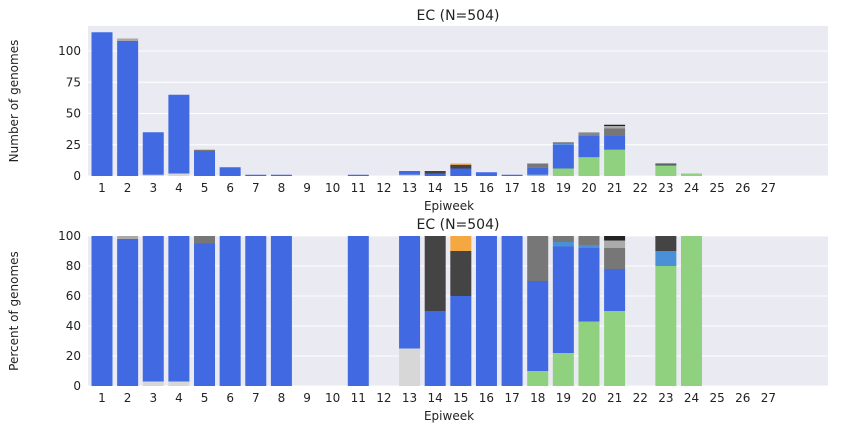 The image size is (850, 430). I want to click on y-tick-label: 20, so click(73, 356).